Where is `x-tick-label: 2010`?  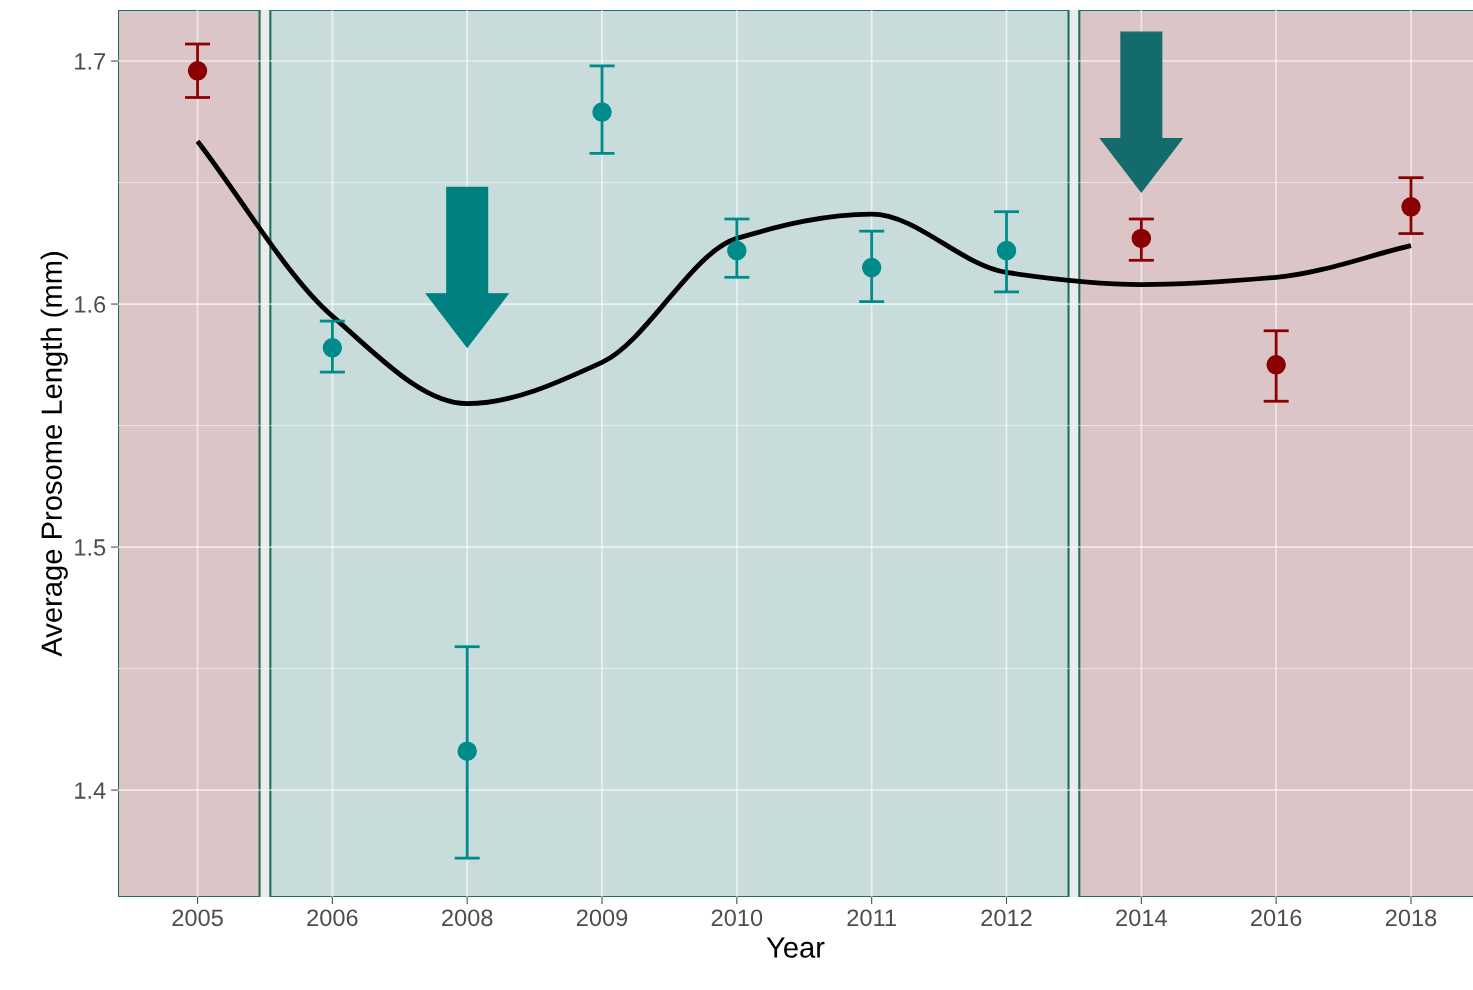
x-tick-label: 2010 is located at coordinates (737, 918).